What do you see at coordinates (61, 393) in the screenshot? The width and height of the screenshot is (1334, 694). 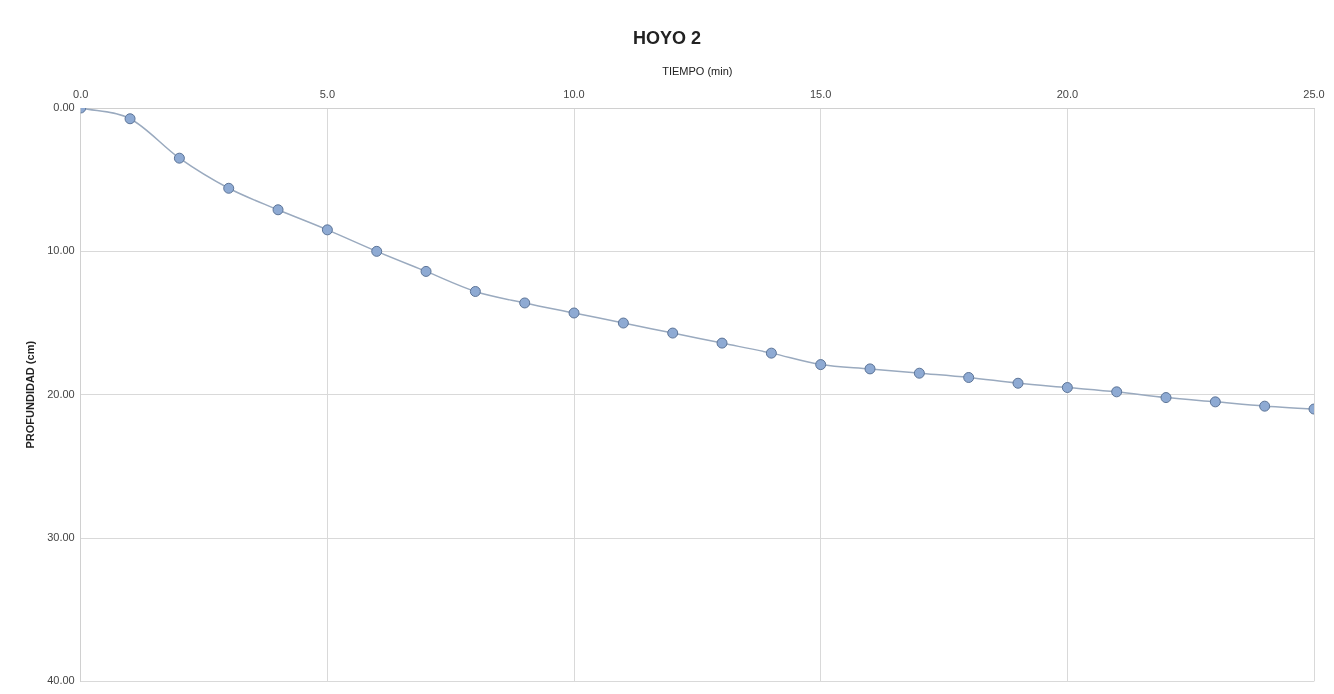 I see `y-tick-label: 20.00` at bounding box center [61, 393].